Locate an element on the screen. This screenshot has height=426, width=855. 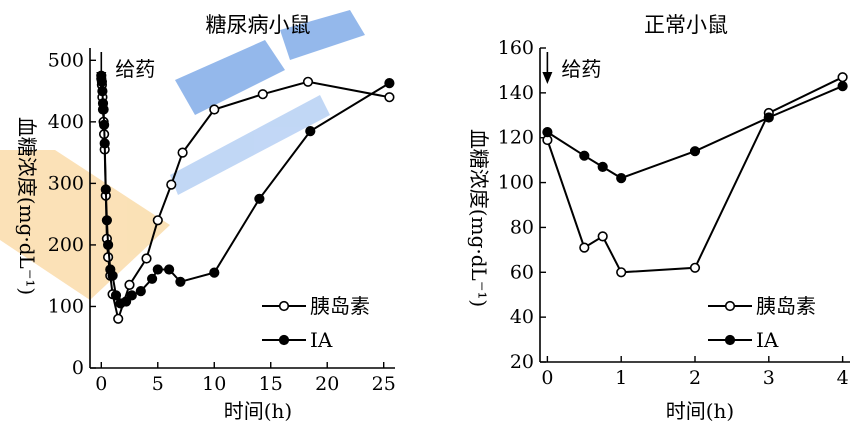
y-tick-label: 400 is located at coordinates (66, 122).